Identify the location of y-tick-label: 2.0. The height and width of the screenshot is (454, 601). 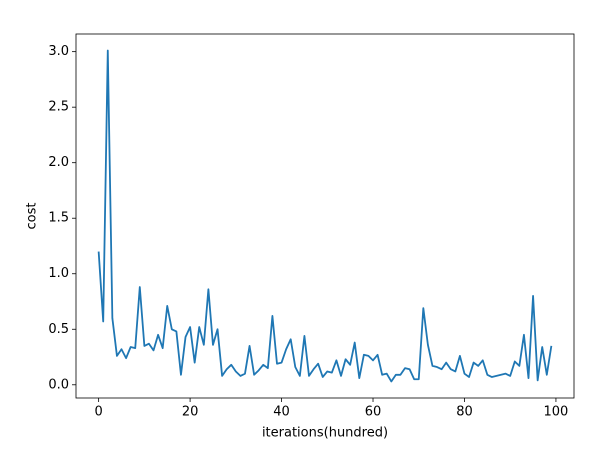
(58, 162).